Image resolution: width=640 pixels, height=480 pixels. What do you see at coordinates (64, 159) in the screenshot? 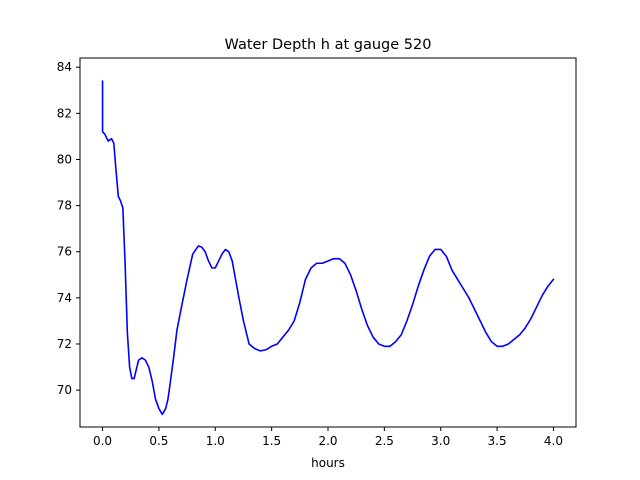
I see `y-tick-label: 80` at bounding box center [64, 159].